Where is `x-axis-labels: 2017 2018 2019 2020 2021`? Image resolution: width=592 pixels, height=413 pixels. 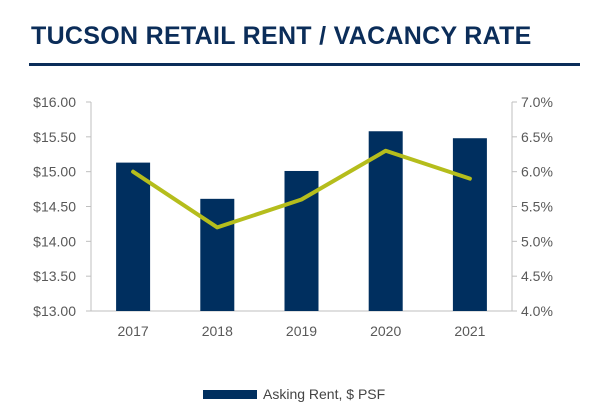
x-axis-labels: 2017 2018 2019 2020 2021 is located at coordinates (302, 331).